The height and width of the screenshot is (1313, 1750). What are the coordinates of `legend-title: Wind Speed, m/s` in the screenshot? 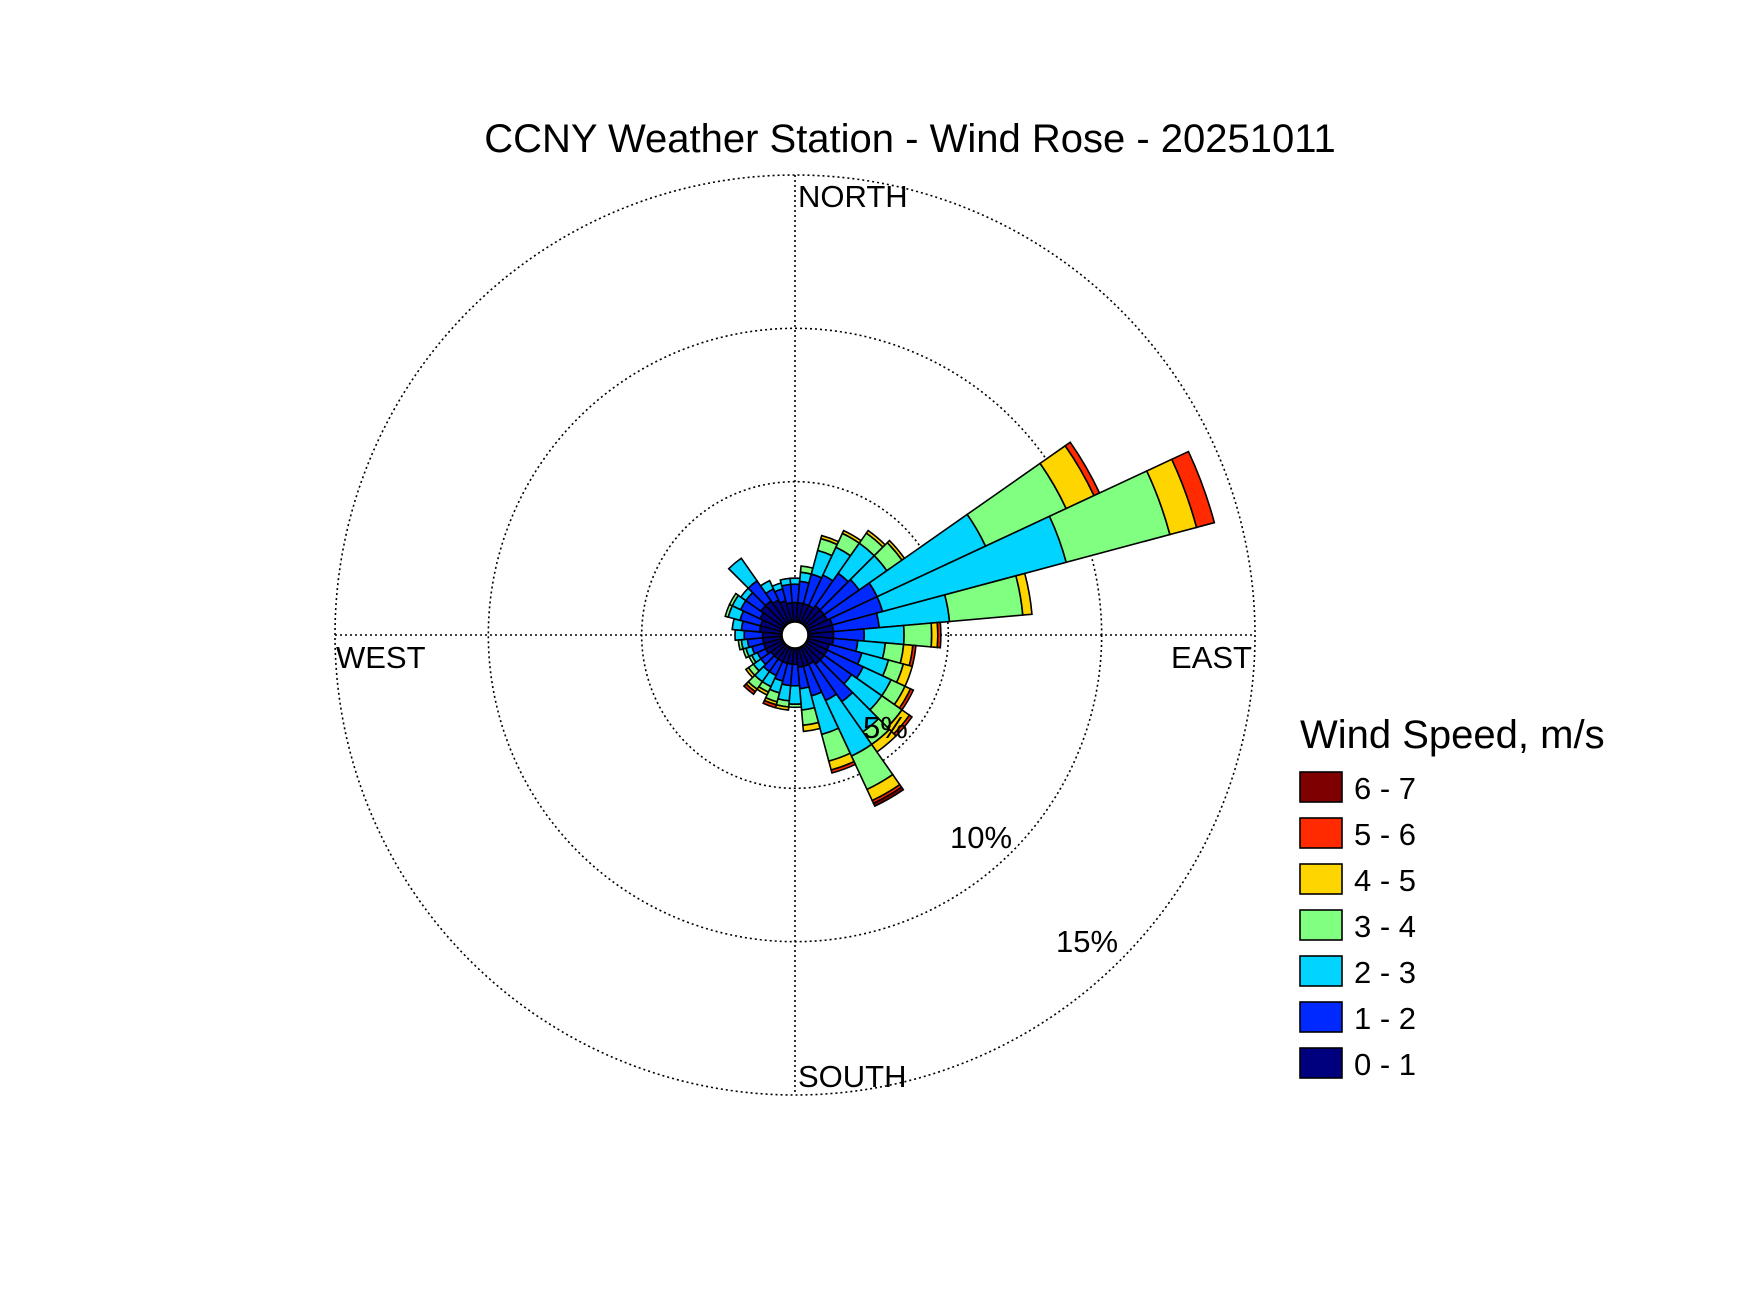 It's located at (1452, 735).